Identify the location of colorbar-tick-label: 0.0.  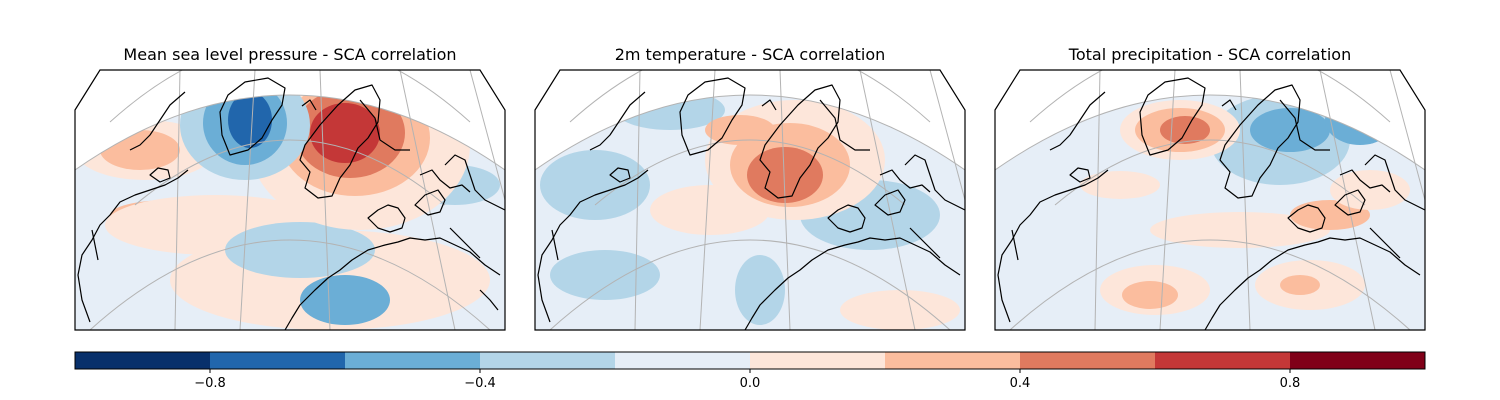
(750, 383).